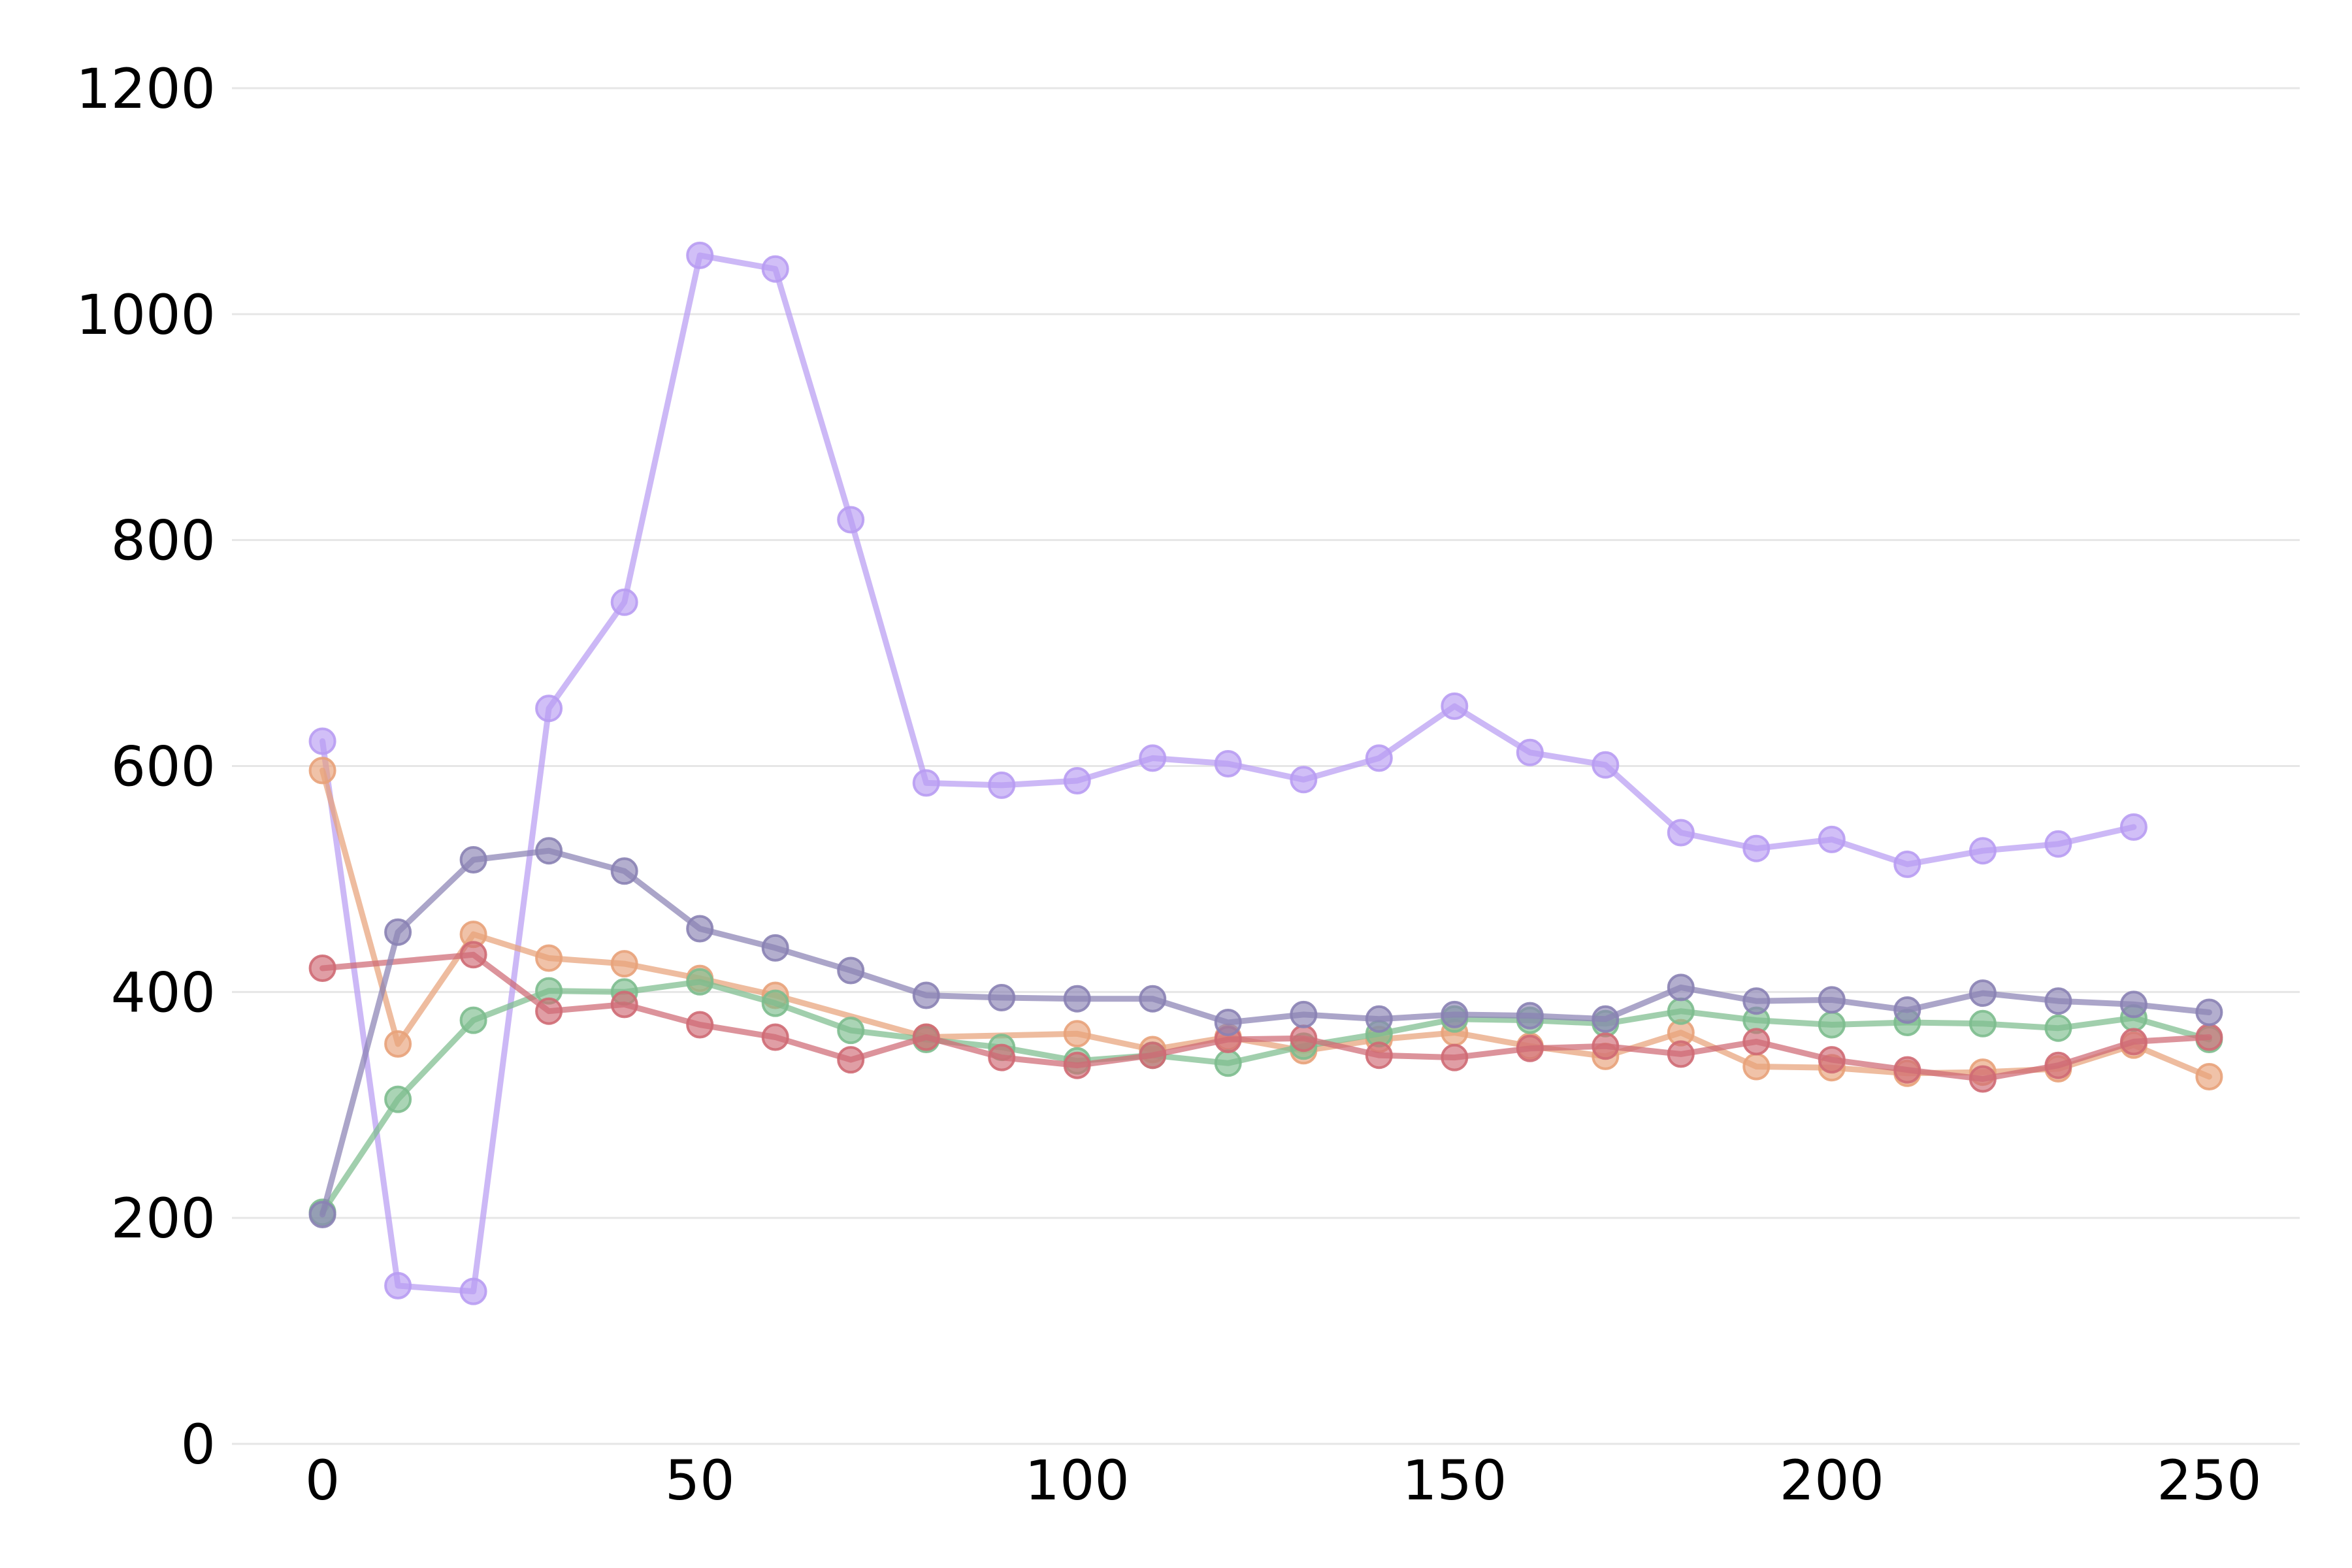  I want to click on y-tick-label: 400, so click(163, 992).